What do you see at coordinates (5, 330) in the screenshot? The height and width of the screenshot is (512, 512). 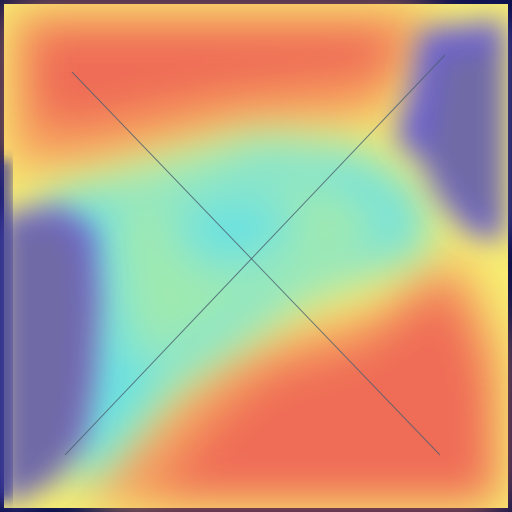 I see `left-edge-strip` at bounding box center [5, 330].